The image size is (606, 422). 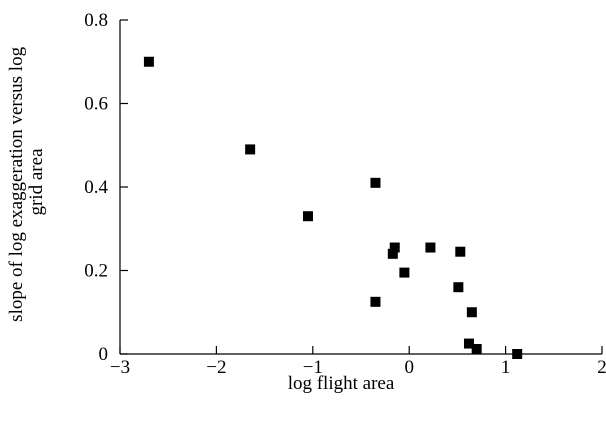 What do you see at coordinates (96, 187) in the screenshot?
I see `y-tick-label: 0.4` at bounding box center [96, 187].